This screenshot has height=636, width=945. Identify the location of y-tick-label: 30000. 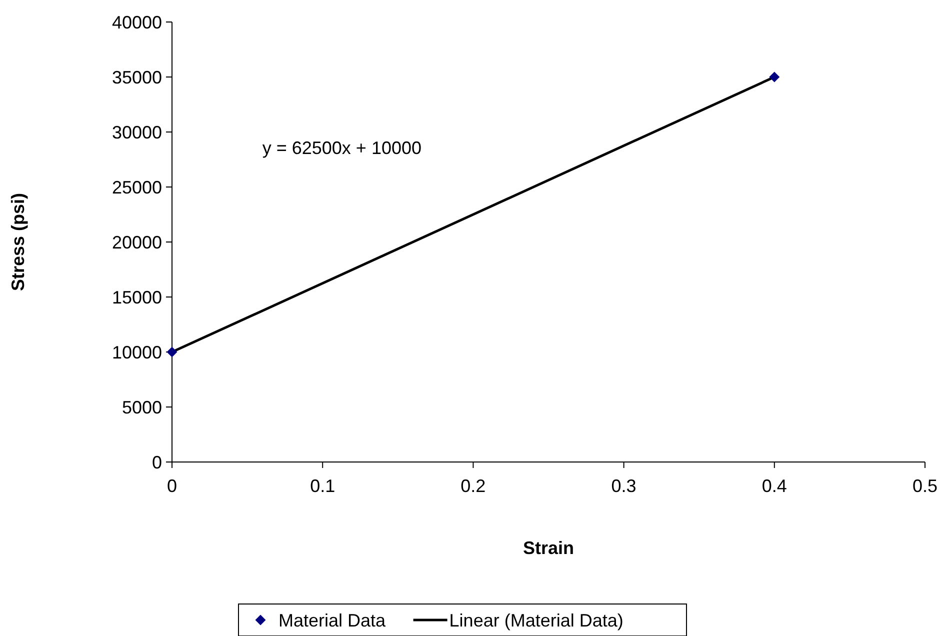
(137, 132).